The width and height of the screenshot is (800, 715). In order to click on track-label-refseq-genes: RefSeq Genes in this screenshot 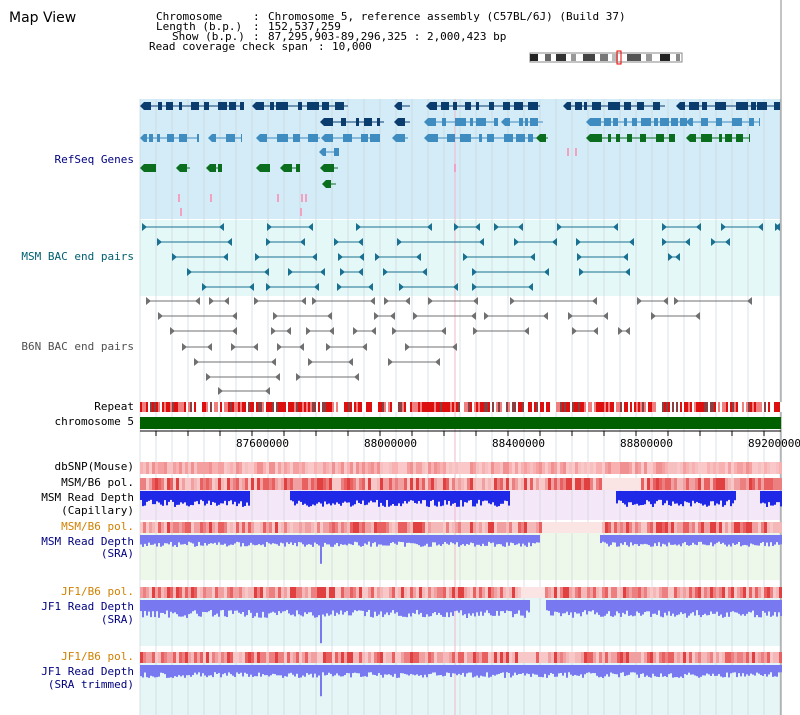, I will do `click(94, 159)`.